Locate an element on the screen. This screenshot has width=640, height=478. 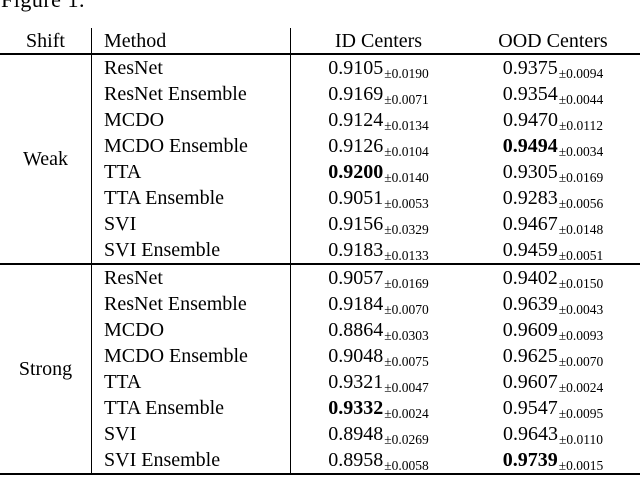
ood-centers-cell: 0.9547±0.0095 is located at coordinates (553, 408).